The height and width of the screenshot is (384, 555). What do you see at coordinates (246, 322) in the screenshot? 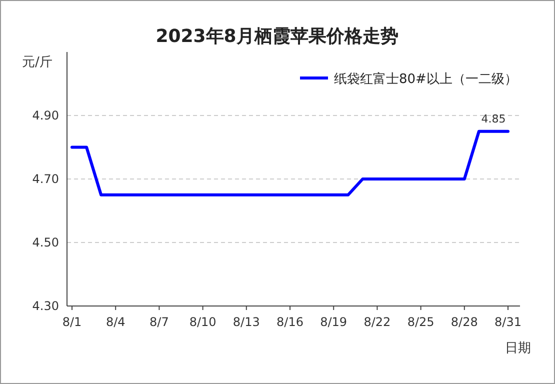
I see `x-tick-label: 8/13` at bounding box center [246, 322].